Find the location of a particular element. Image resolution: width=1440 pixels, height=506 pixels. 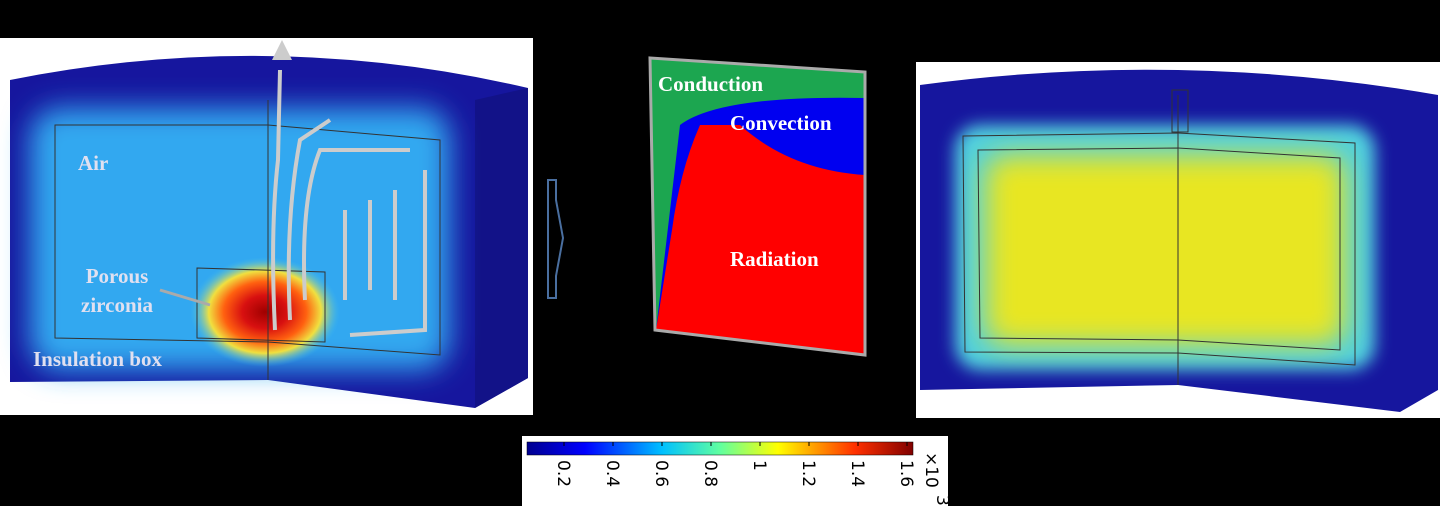

colorbar-multiplier: ×10 is located at coordinates (931, 470).